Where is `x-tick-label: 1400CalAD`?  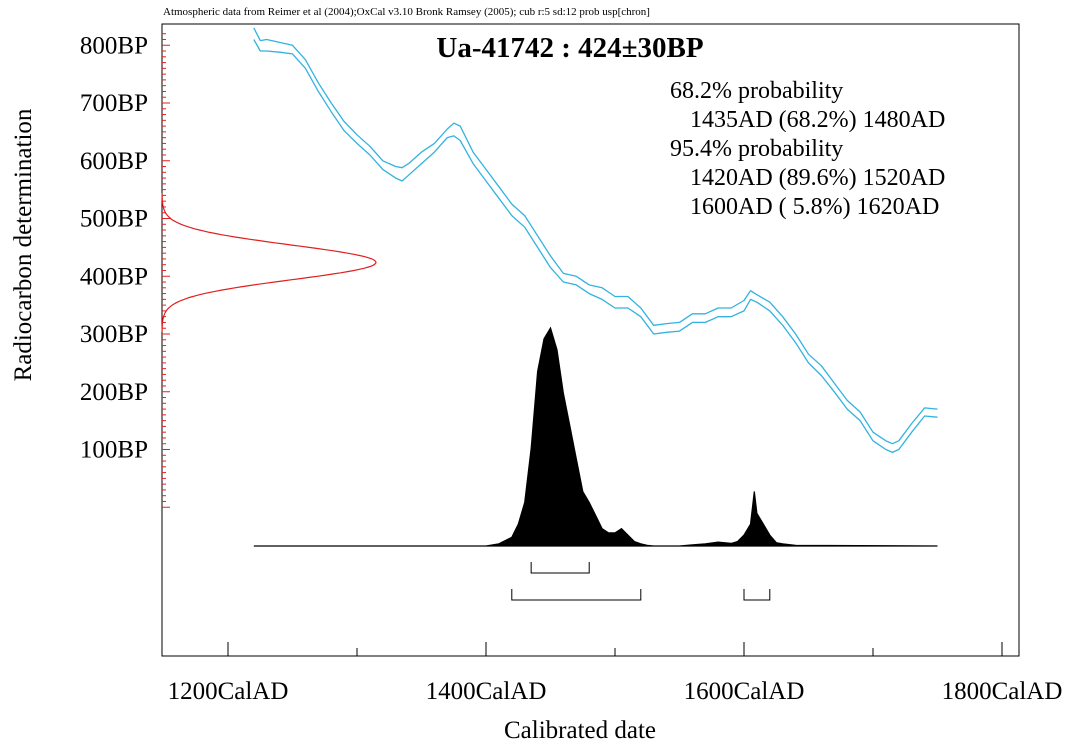 x-tick-label: 1400CalAD is located at coordinates (486, 691).